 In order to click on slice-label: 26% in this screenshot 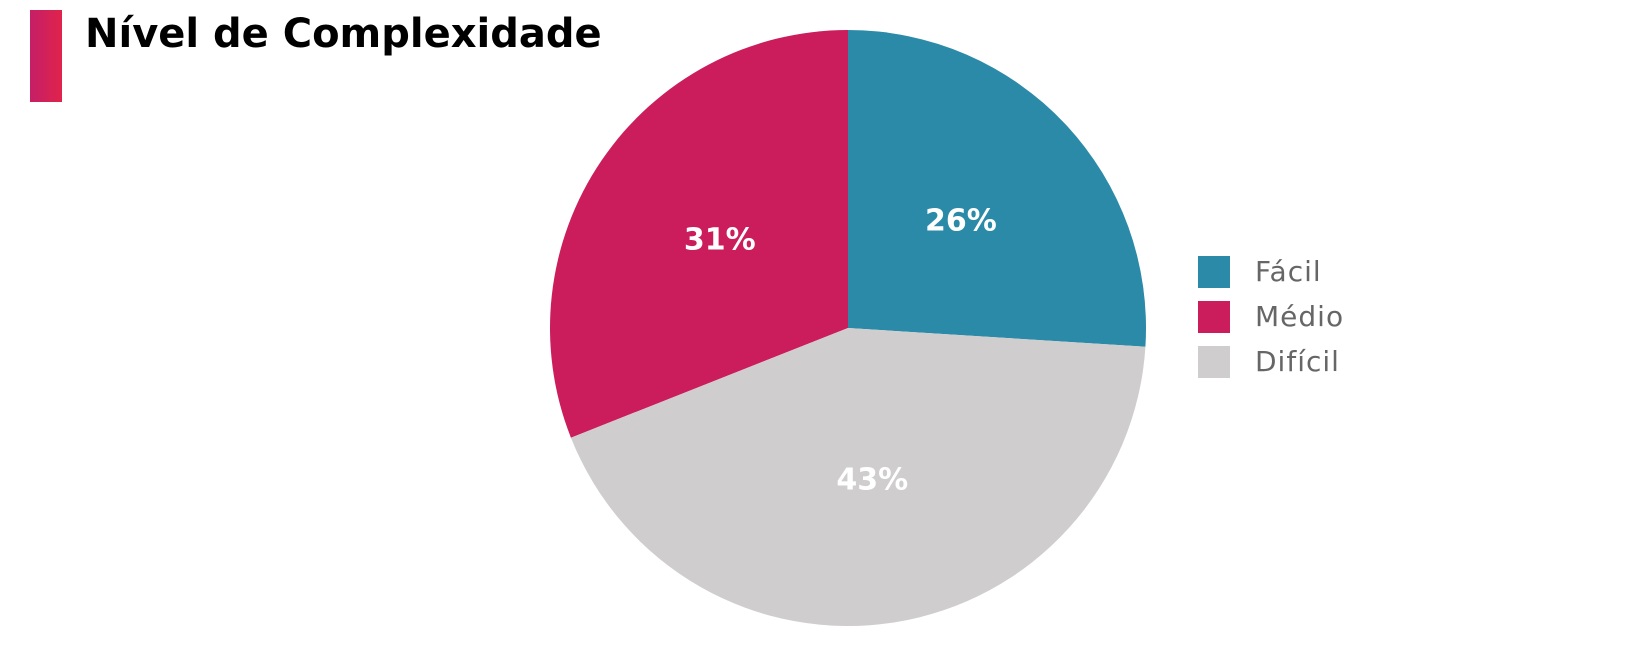, I will do `click(961, 220)`.